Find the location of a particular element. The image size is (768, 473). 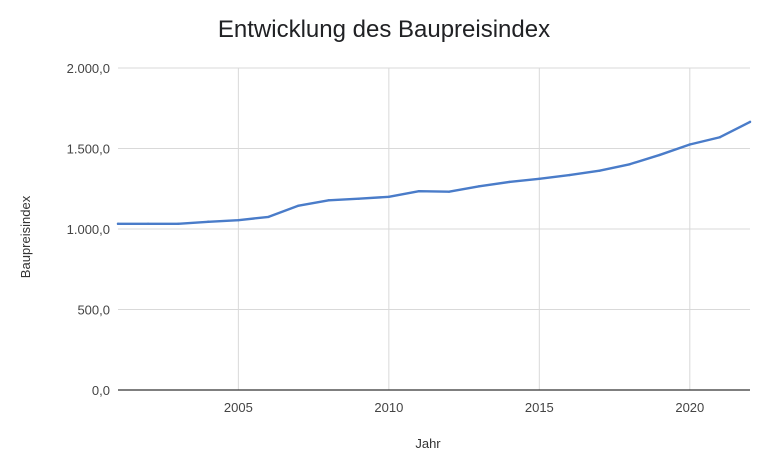

y-tick-label: 2.000,0 is located at coordinates (88, 68).